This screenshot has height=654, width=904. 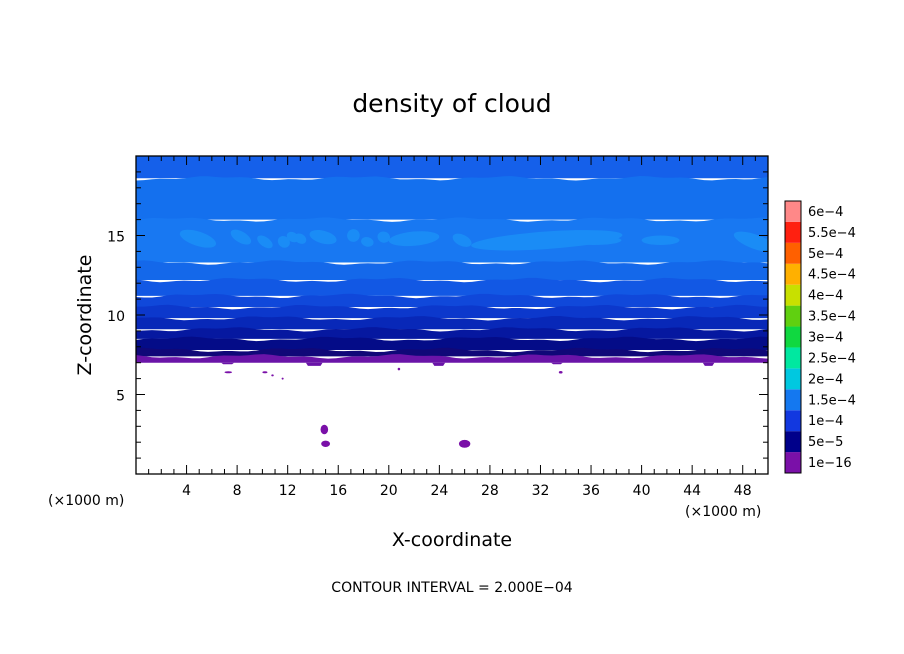 What do you see at coordinates (832, 317) in the screenshot?
I see `colorbar-label: 3.5e−4` at bounding box center [832, 317].